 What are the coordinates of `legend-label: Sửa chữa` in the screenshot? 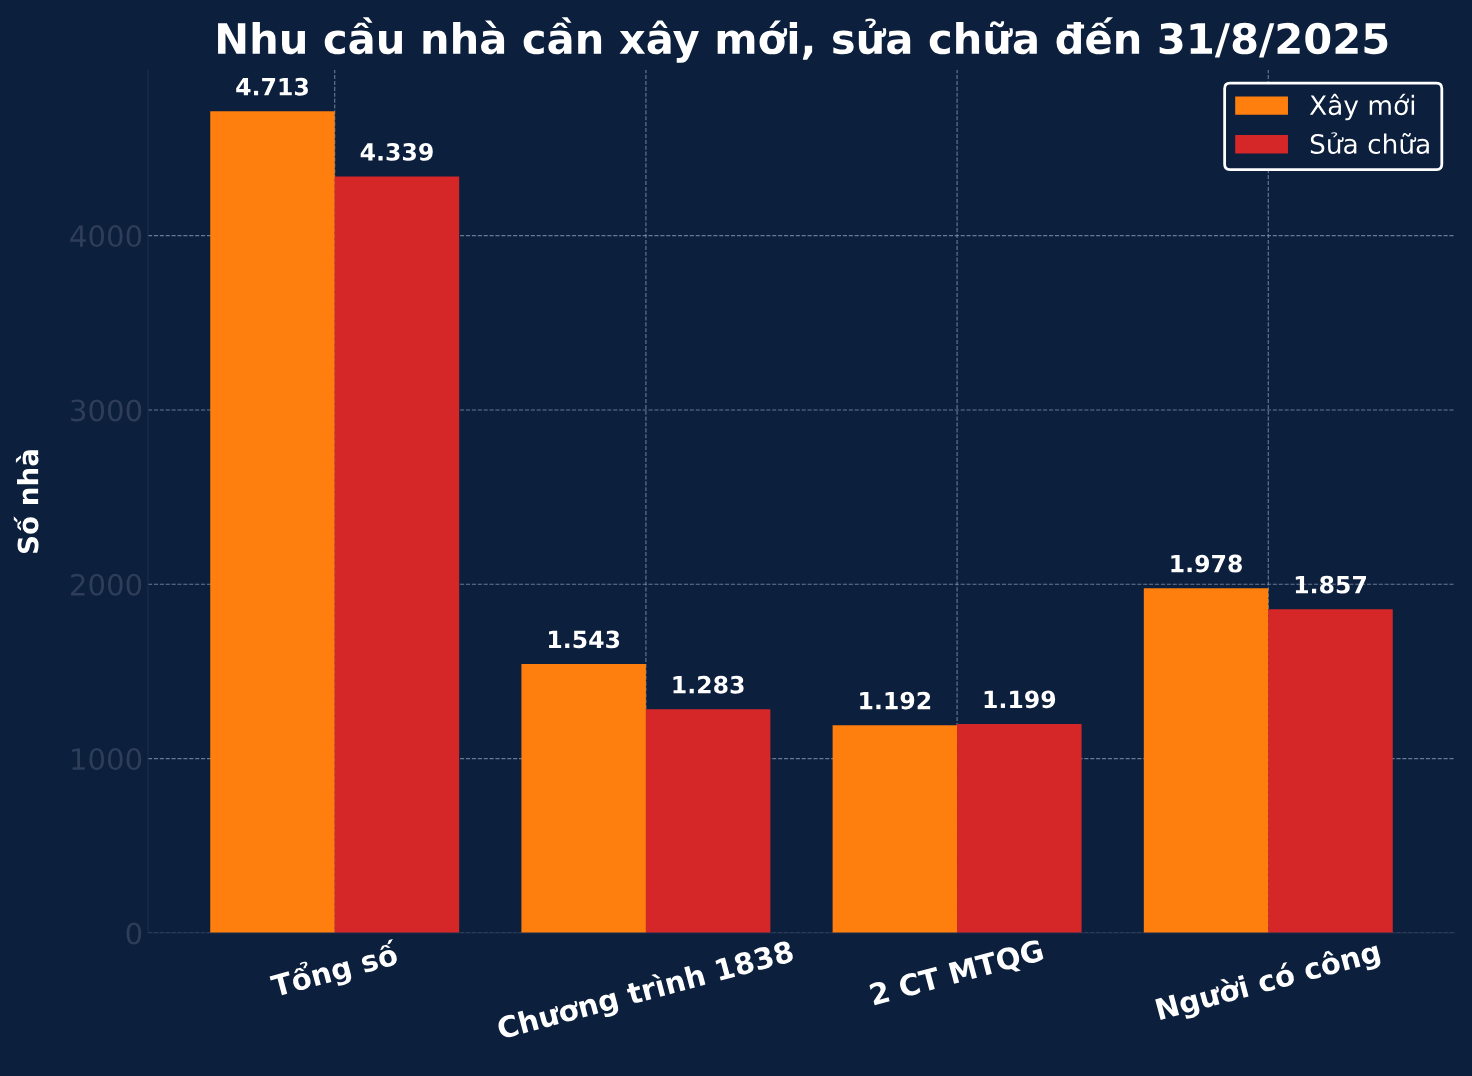 It's located at (1369, 143).